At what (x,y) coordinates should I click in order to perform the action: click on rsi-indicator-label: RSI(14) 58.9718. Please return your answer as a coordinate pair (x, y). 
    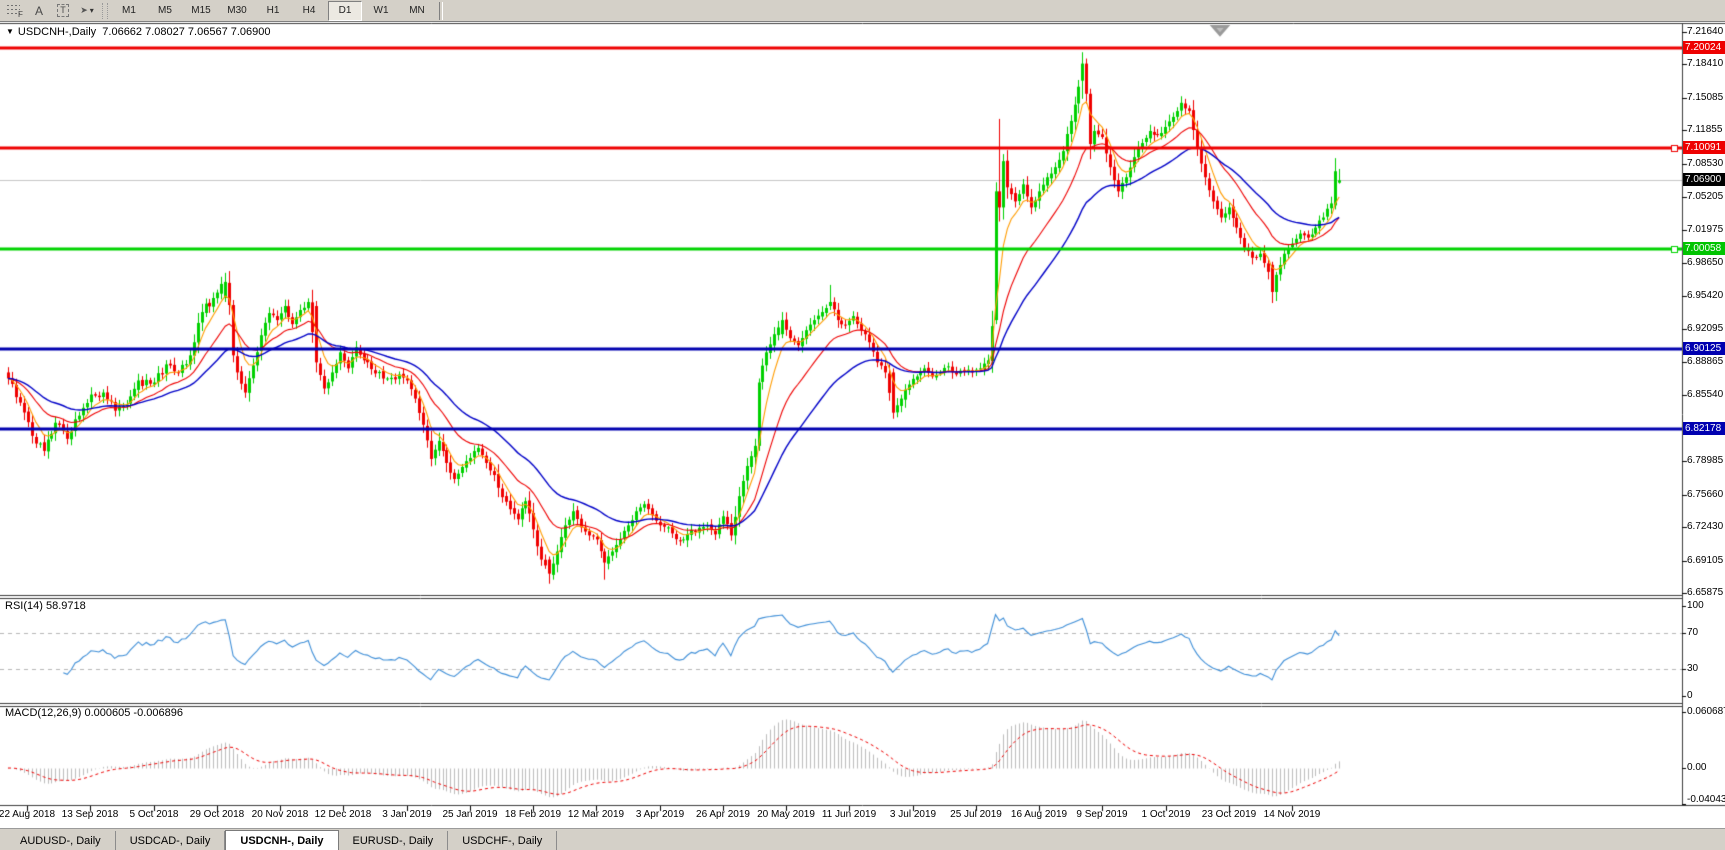
    Looking at the image, I should click on (45, 606).